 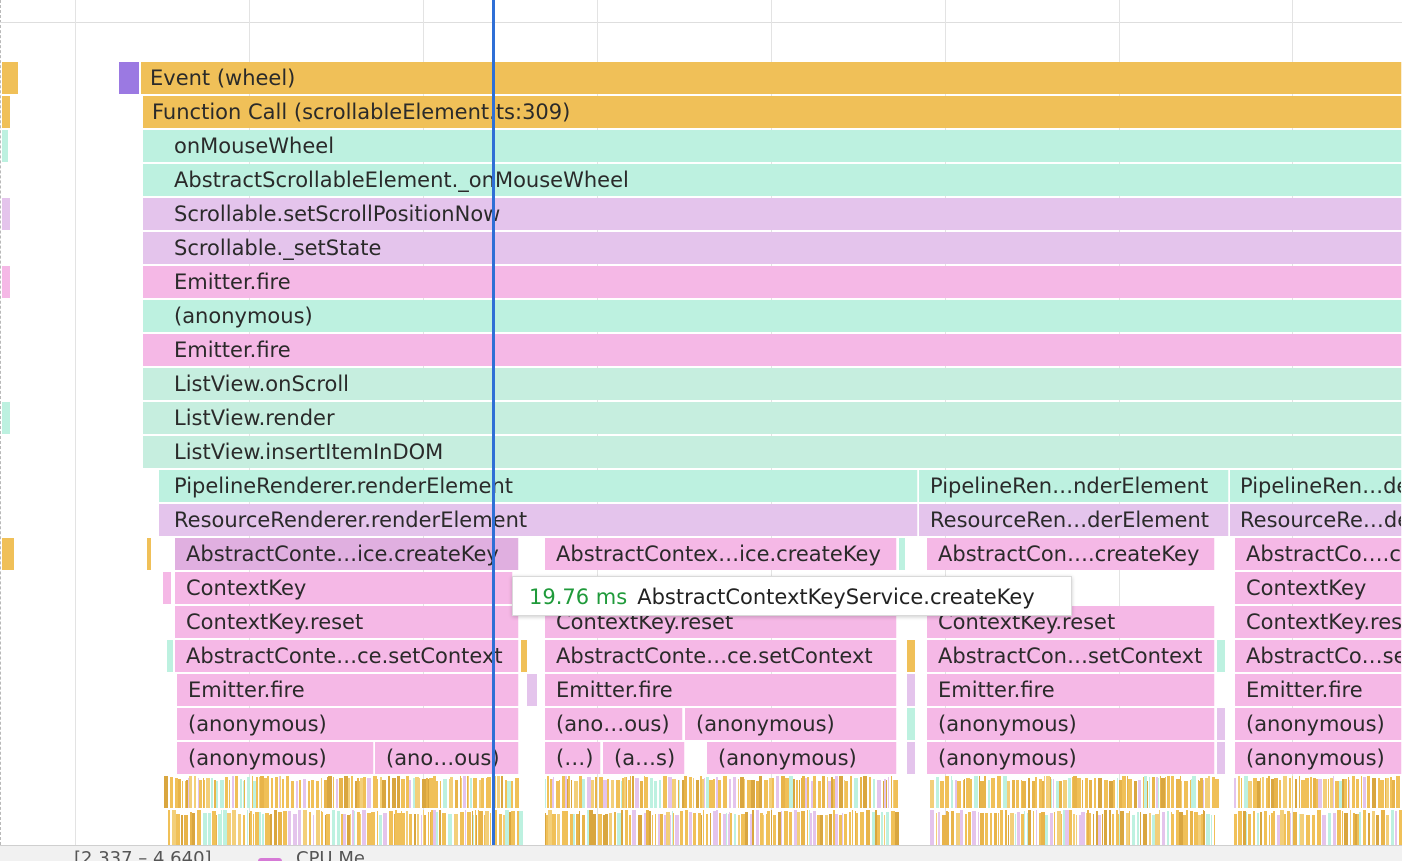 I want to click on flame-bar-insert-item-in-dom: ListView.insertItemInDOM, so click(x=772, y=452).